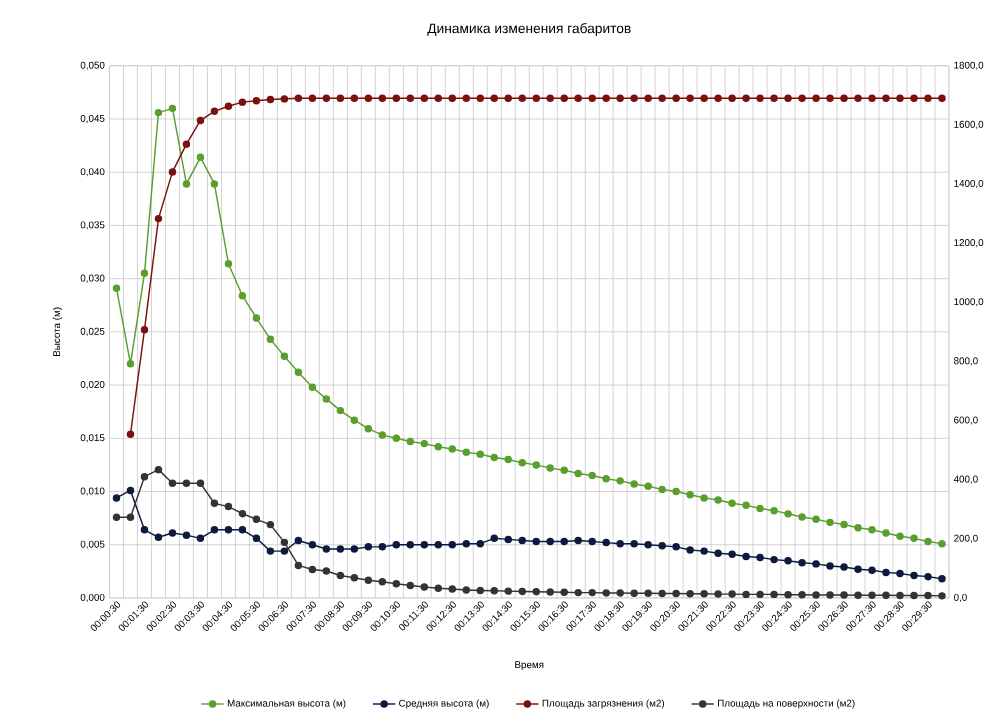 This screenshot has width=1001, height=720. I want to click on y-axis-title: Высота (м), so click(57, 332).